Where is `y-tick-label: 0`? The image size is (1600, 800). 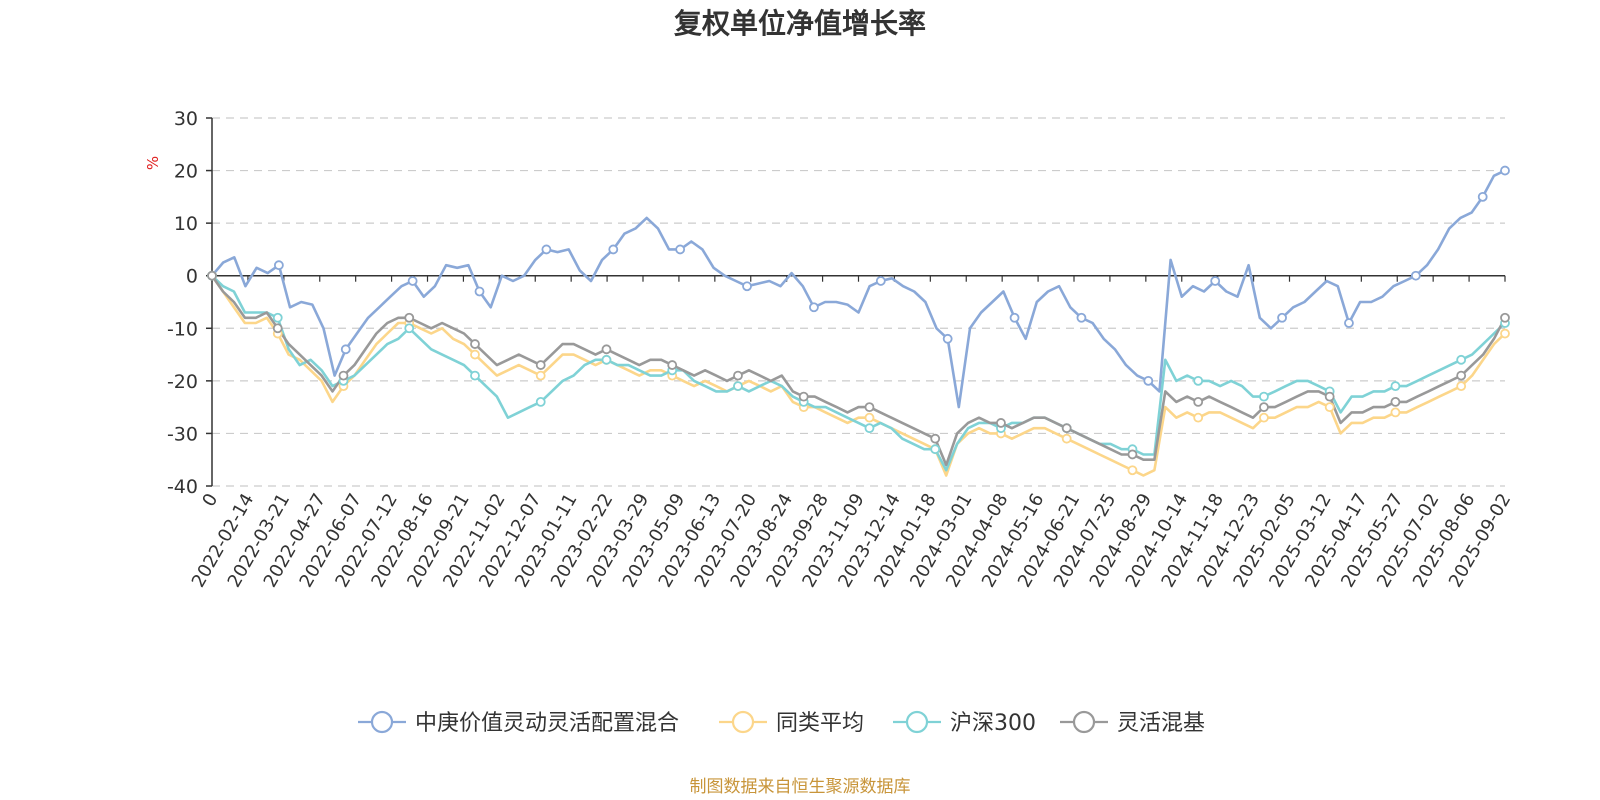 y-tick-label: 0 is located at coordinates (192, 277).